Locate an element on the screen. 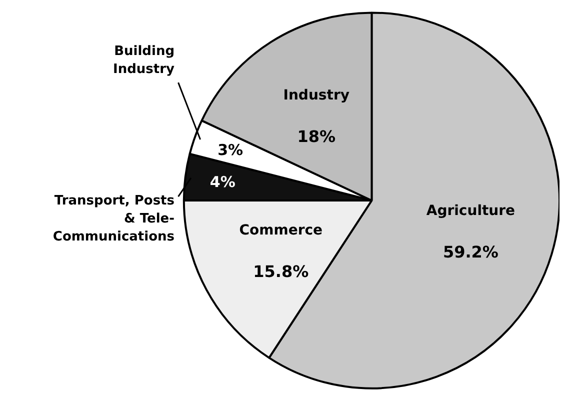 The height and width of the screenshot is (400, 564). data-label: 18% is located at coordinates (316, 136).